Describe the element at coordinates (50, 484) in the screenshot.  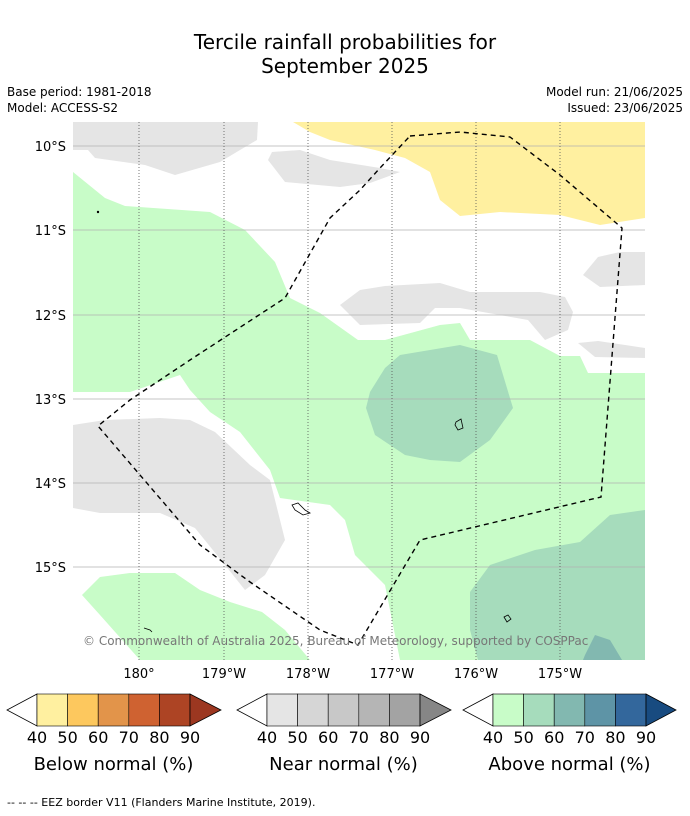
I see `lat-label-14s: 14°S` at that location.